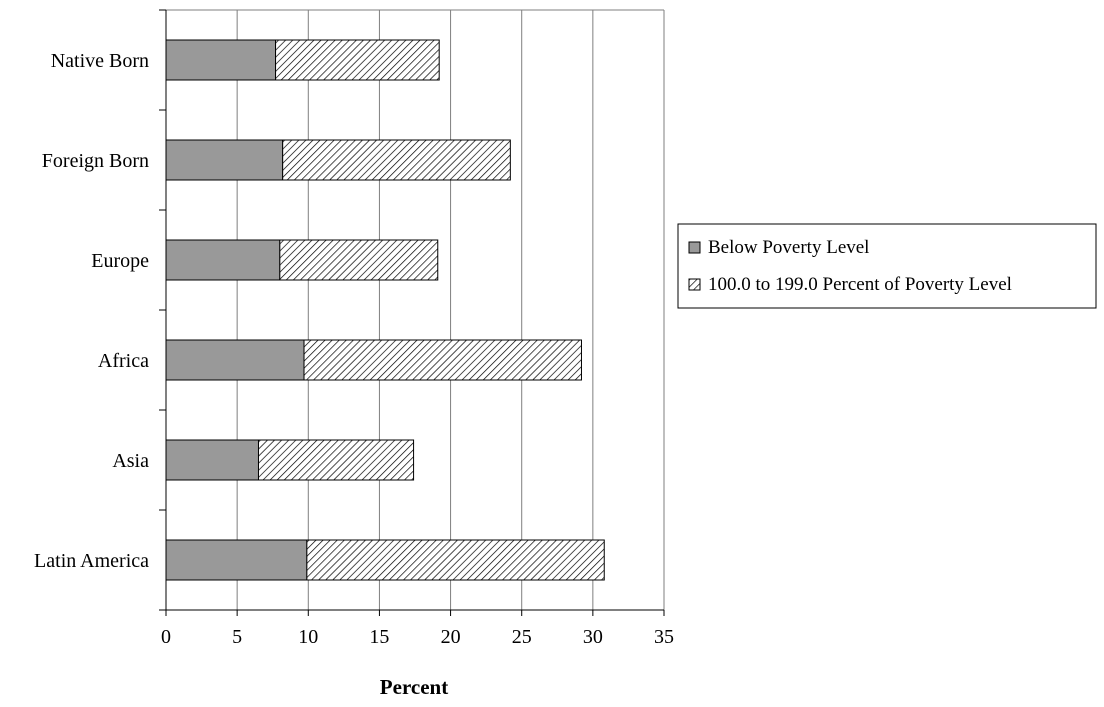 This screenshot has width=1104, height=707. I want to click on x-tick-label-25: 25, so click(522, 637).